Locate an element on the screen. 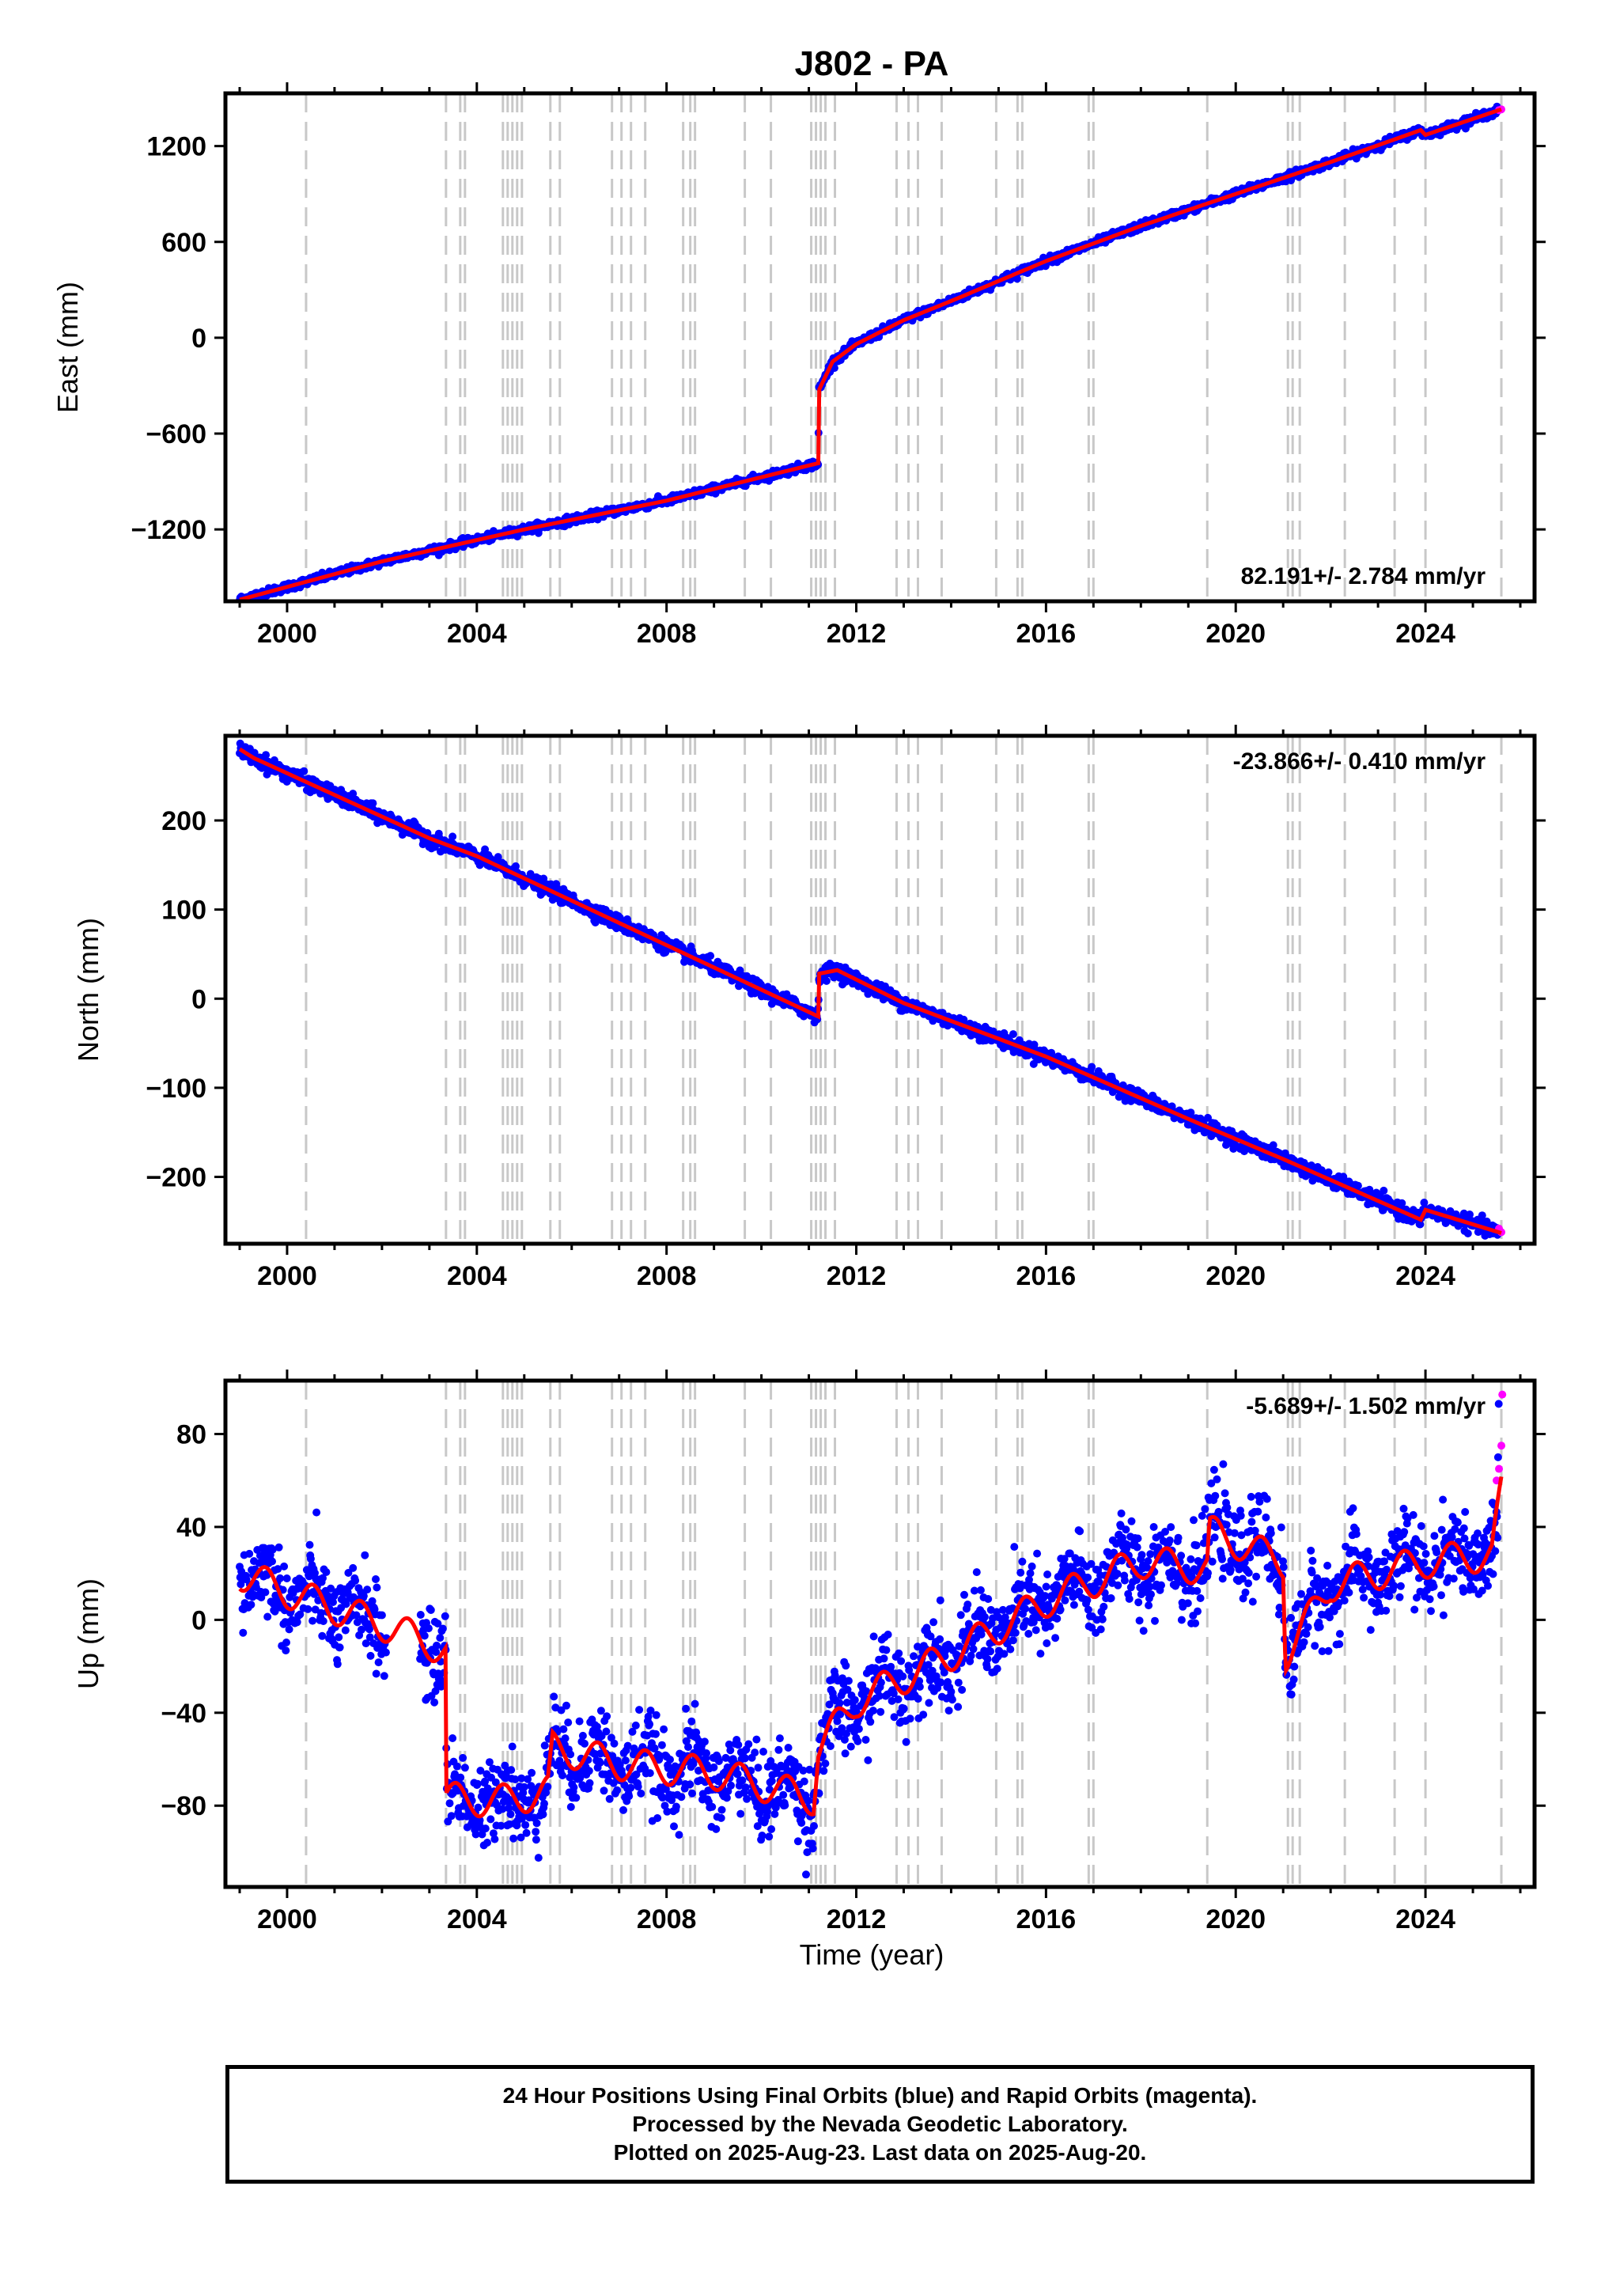 Image resolution: width=1601 pixels, height=2296 pixels. y-tick-label: −200 is located at coordinates (176, 1178).